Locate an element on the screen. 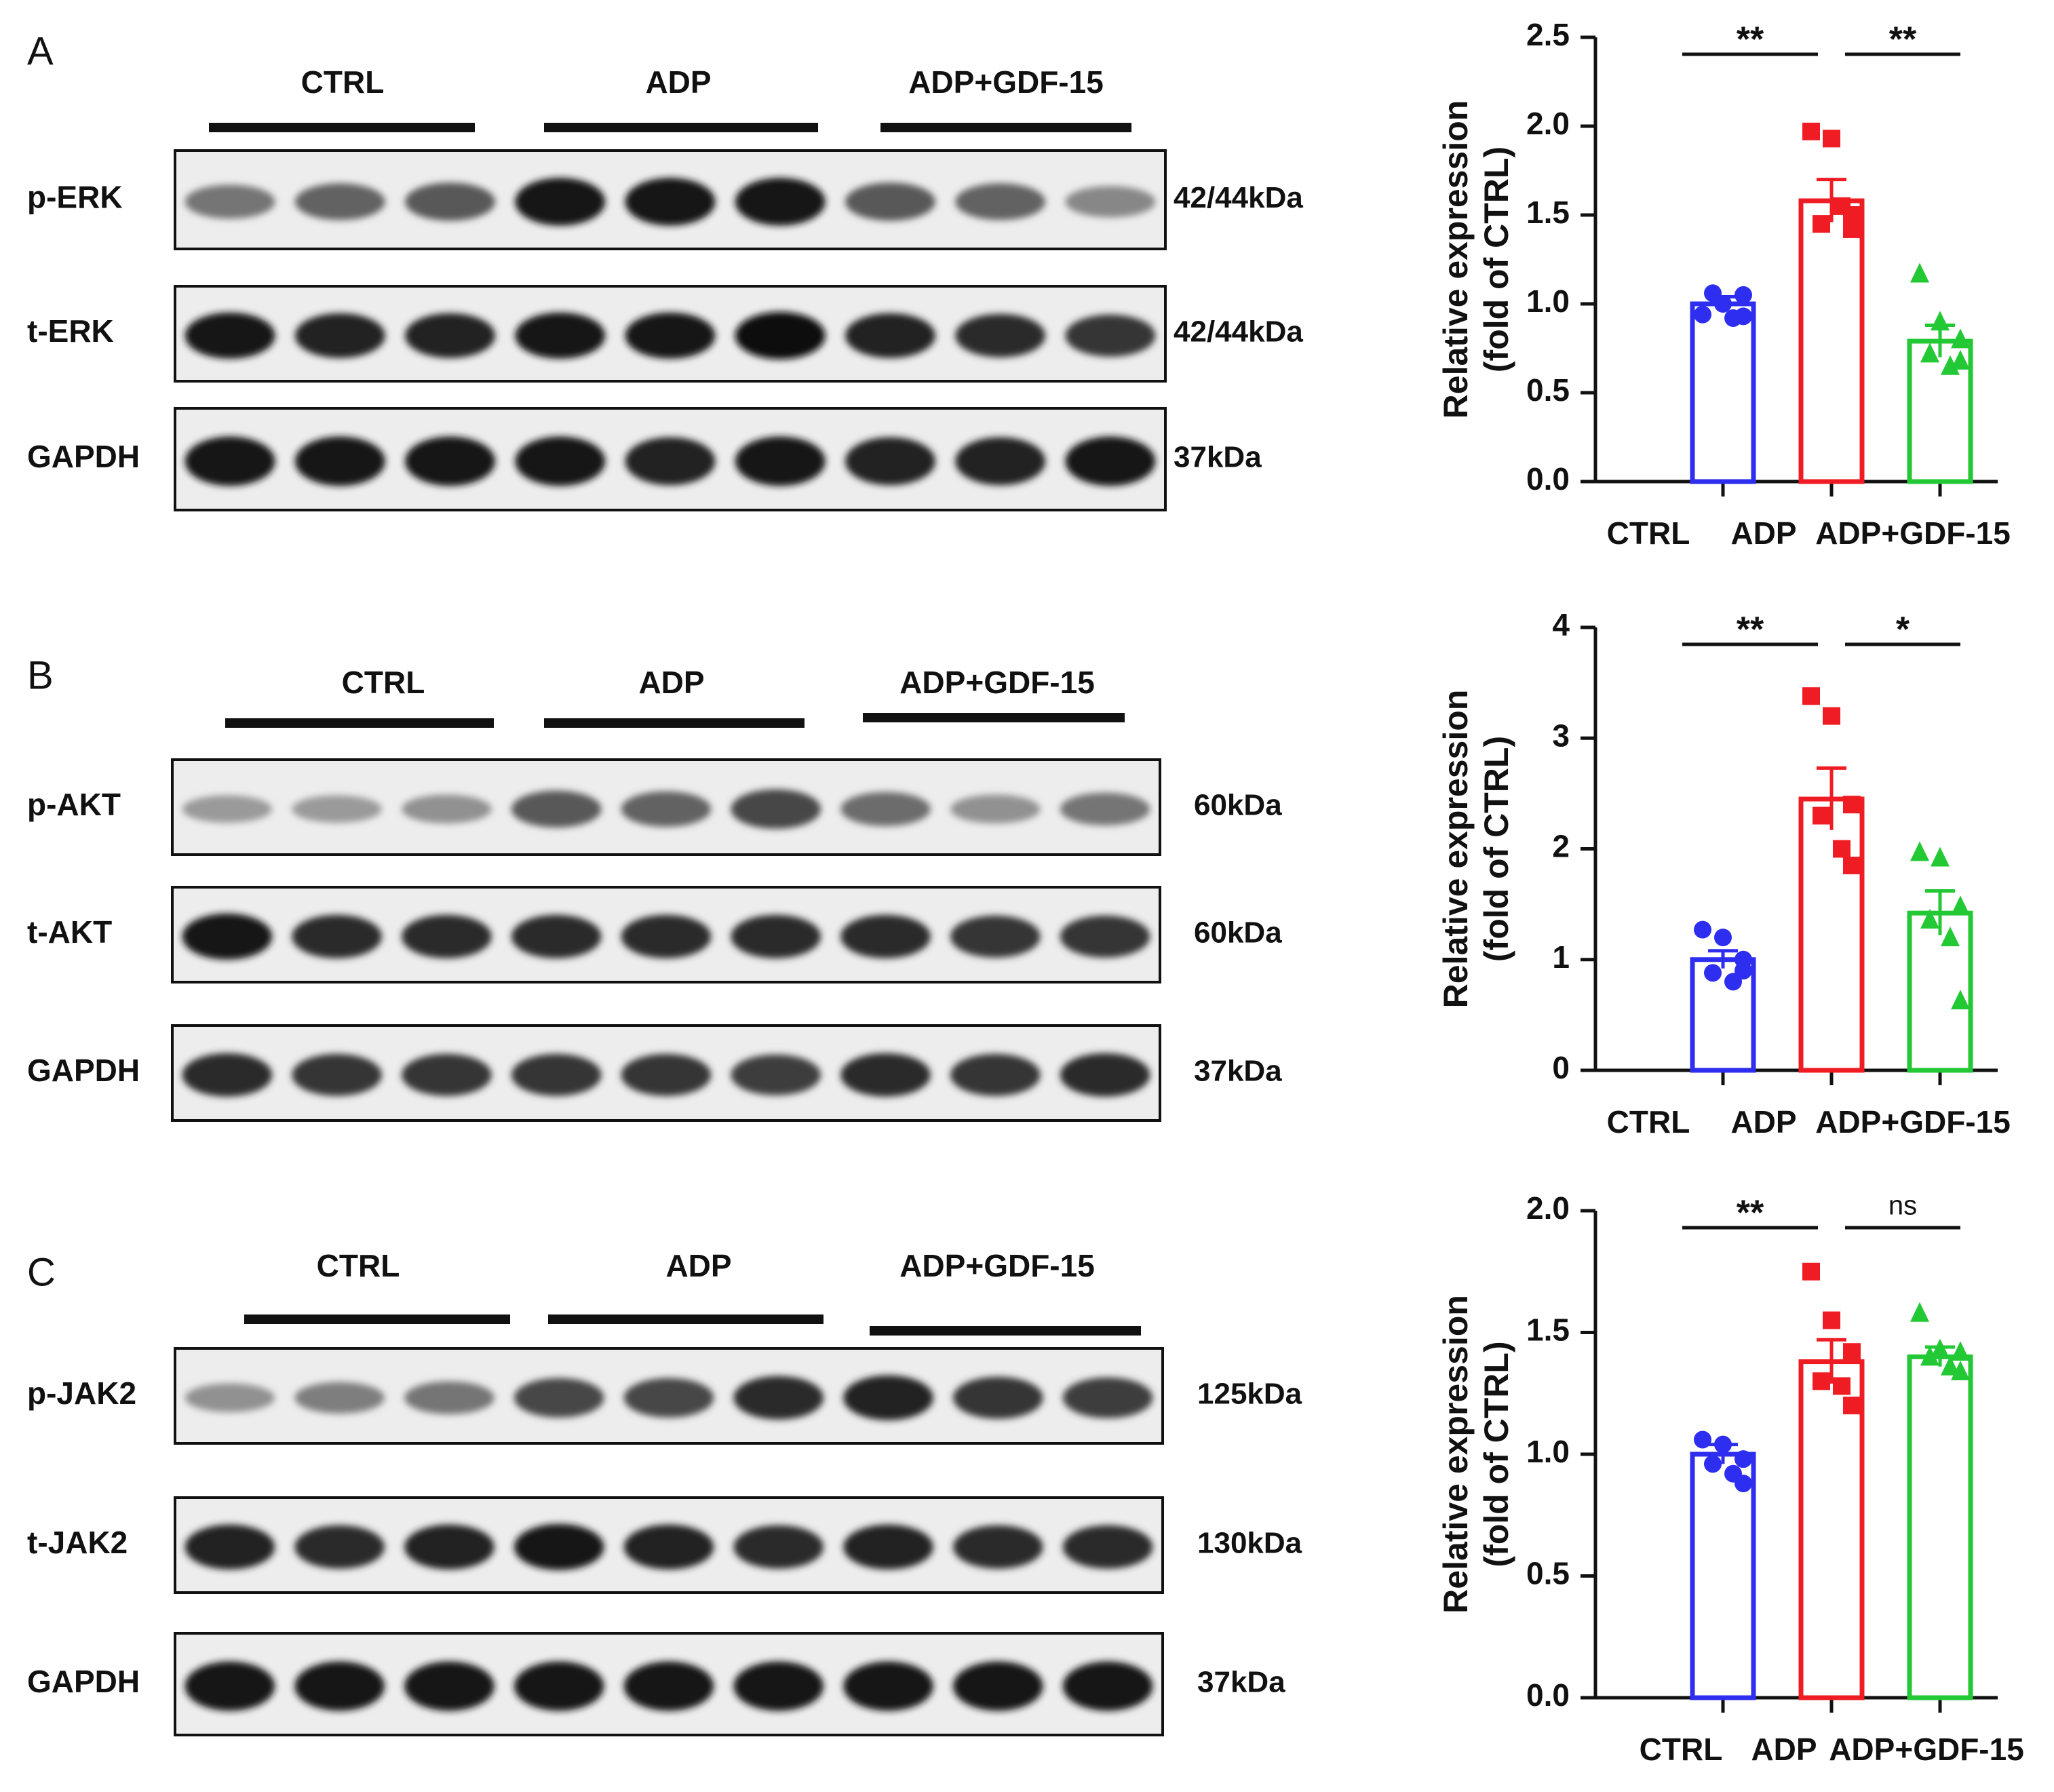 This screenshot has height=1792, width=2054. blot-row-label: p-JAK2 is located at coordinates (81, 1393).